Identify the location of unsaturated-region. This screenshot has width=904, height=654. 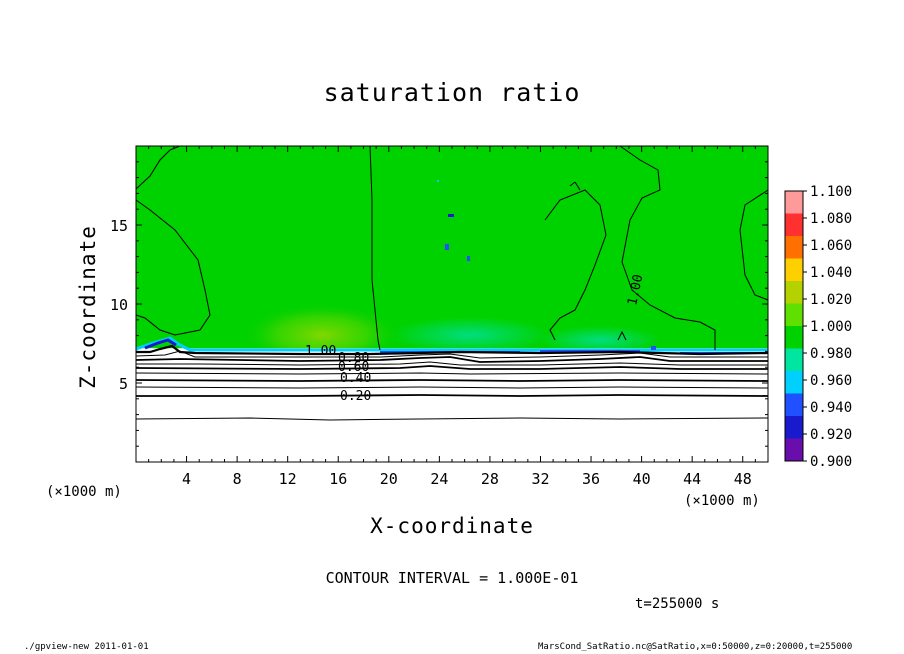
(452, 405).